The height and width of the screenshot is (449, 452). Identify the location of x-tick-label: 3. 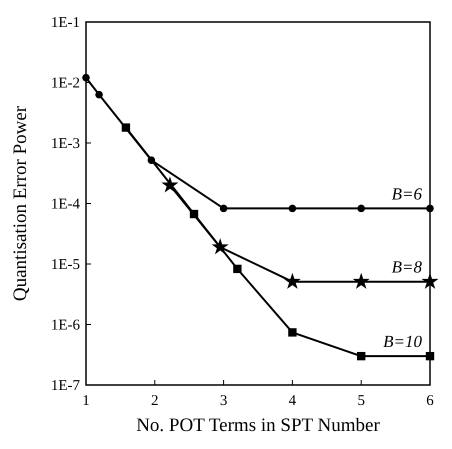
(224, 401).